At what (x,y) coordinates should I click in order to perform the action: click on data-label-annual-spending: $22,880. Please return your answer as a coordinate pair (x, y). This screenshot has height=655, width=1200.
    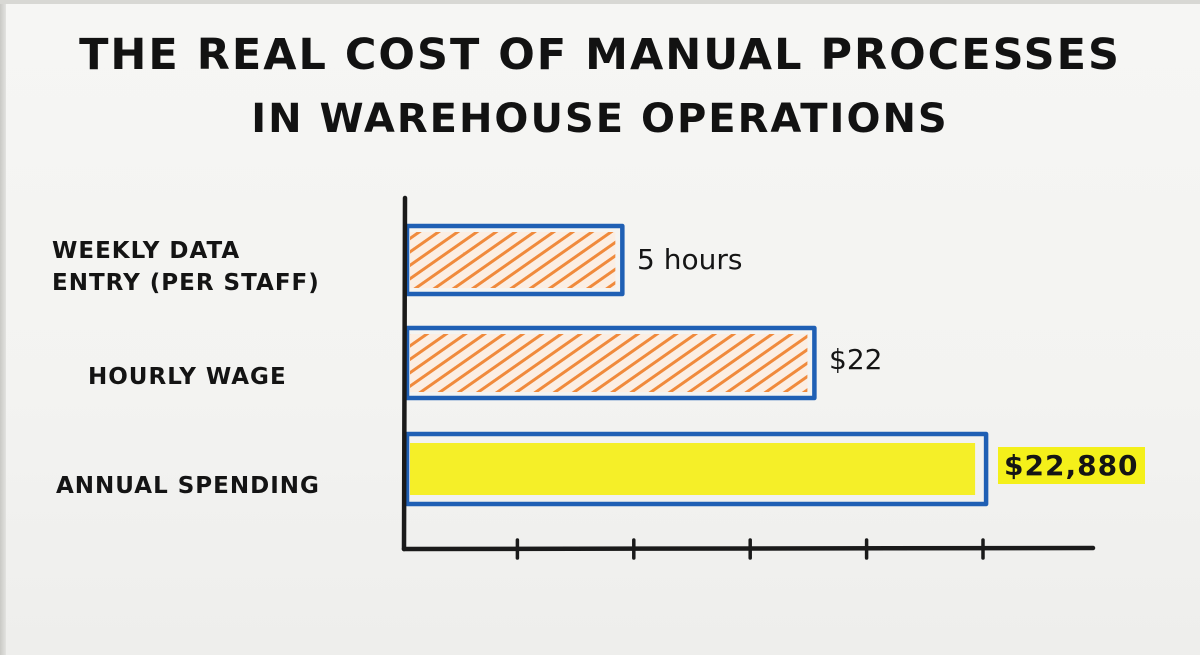
    Looking at the image, I should click on (1071, 465).